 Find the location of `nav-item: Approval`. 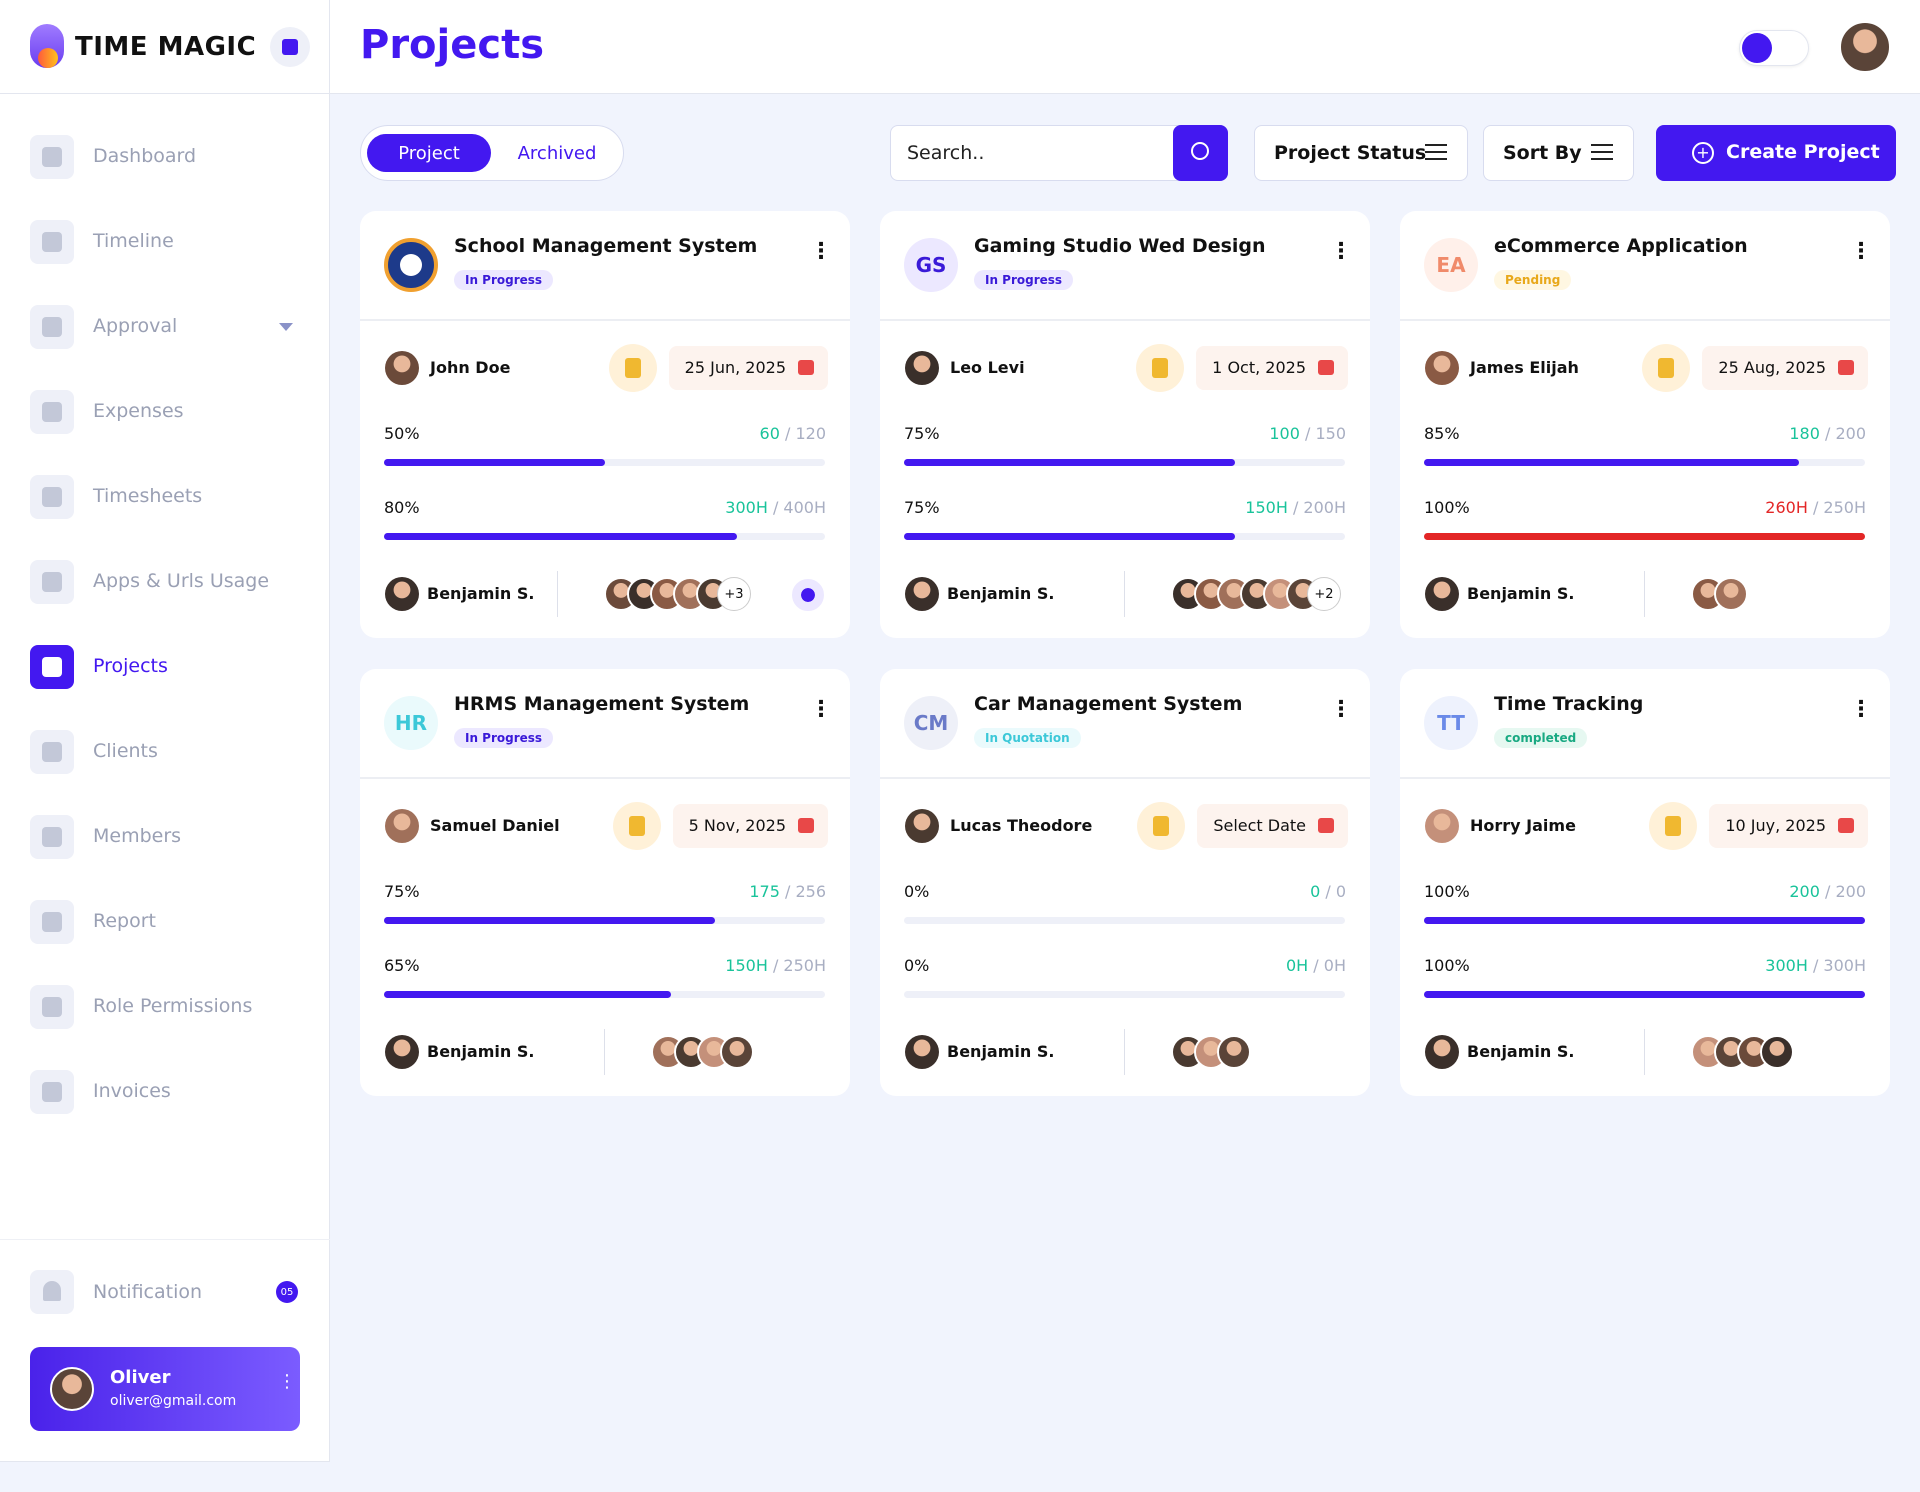

nav-item: Approval is located at coordinates (165, 327).